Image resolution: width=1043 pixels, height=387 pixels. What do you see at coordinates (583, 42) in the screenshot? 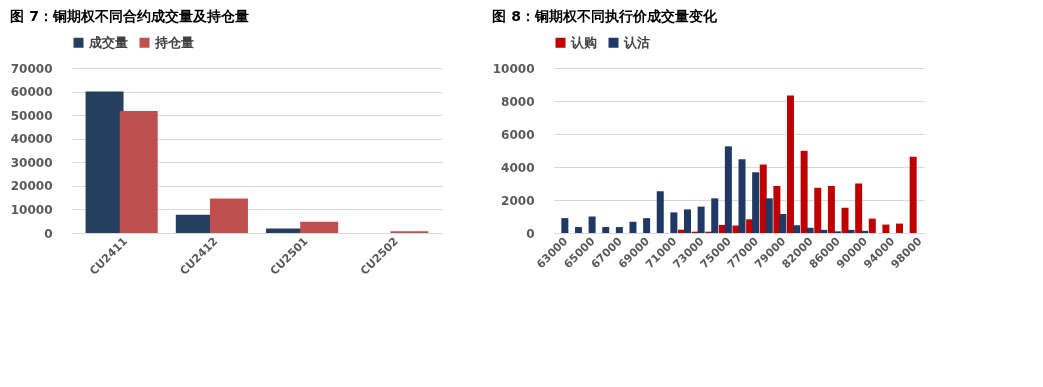
I see `legend-label: 认购` at bounding box center [583, 42].